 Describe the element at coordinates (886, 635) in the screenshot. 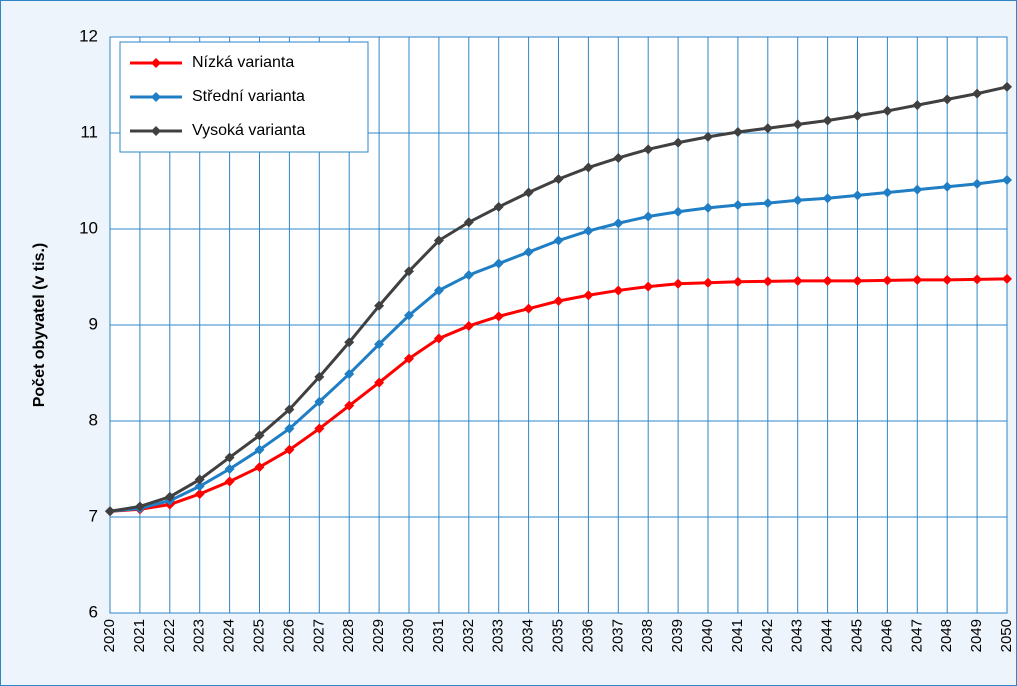

I see `x-tick-label: 2046` at that location.